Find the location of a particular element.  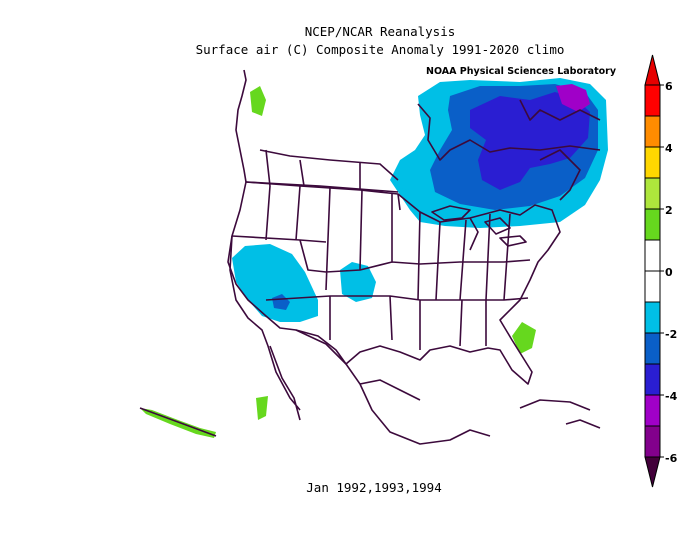

colorbar-labels: 6 4 2 0 -2 -4 -6 is located at coordinates (671, 272).